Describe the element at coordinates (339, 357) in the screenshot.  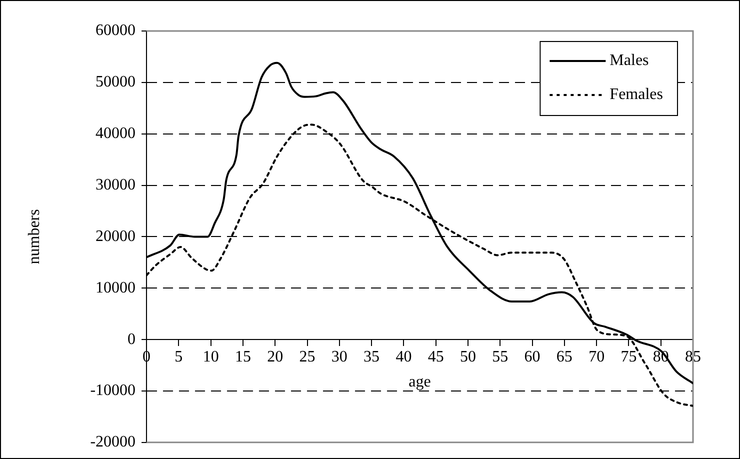
I see `x-tick-label: 30` at that location.